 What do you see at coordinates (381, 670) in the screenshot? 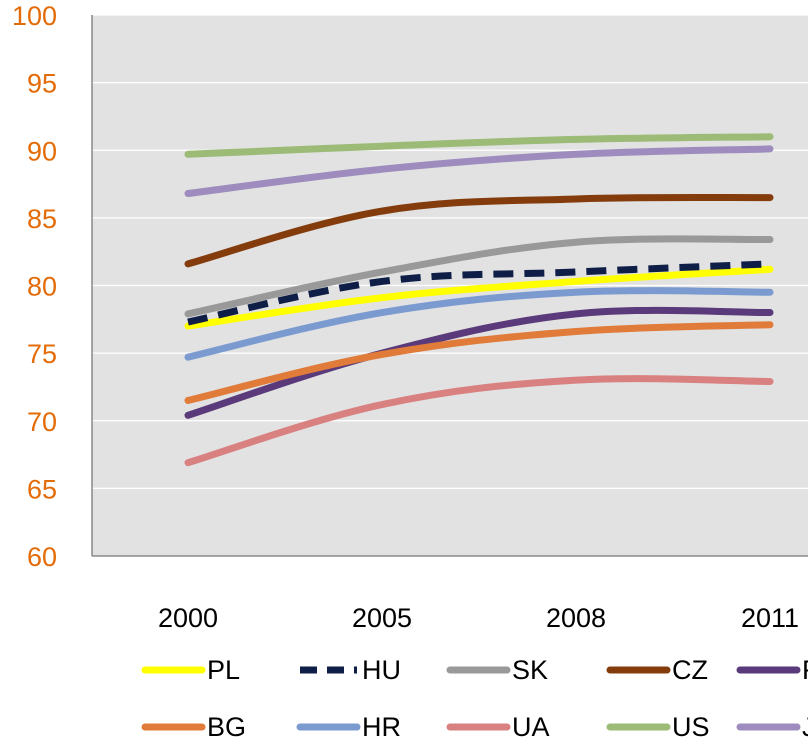
I see `legend-label: HU` at bounding box center [381, 670].